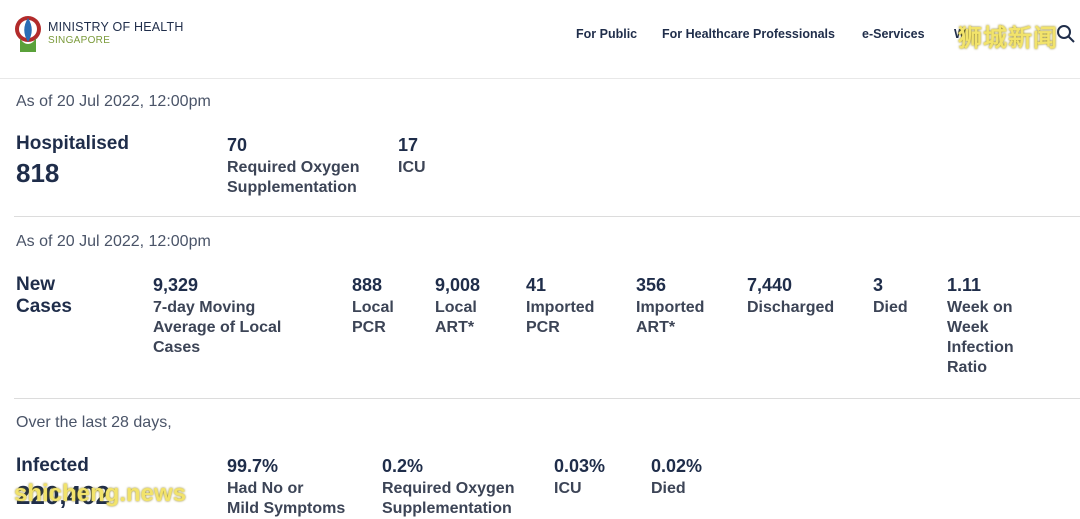  I want to click on hospitalised-as-of: As of 20 Jul 2022, 12:00pm, so click(113, 101).